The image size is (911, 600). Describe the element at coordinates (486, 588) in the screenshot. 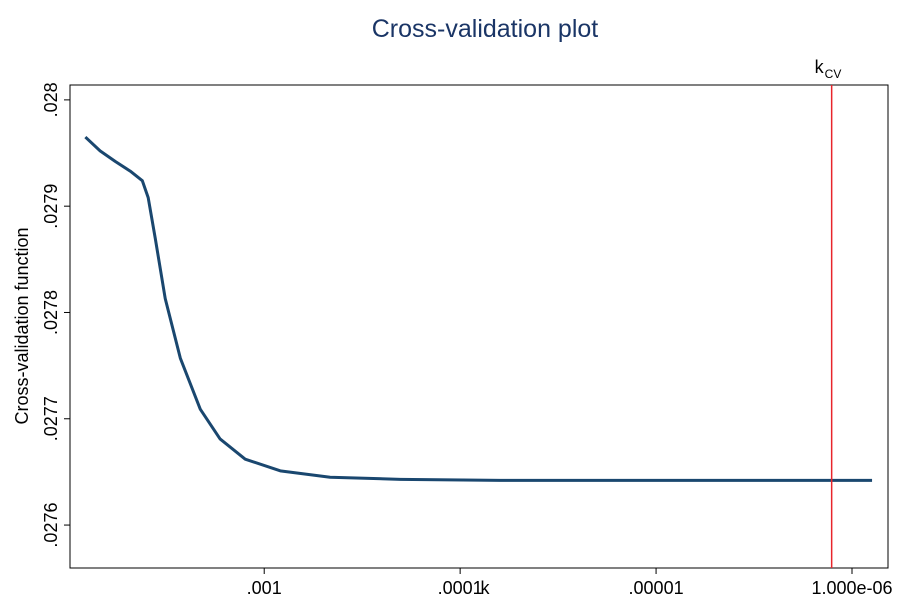

I see `x-axis-label: k` at that location.